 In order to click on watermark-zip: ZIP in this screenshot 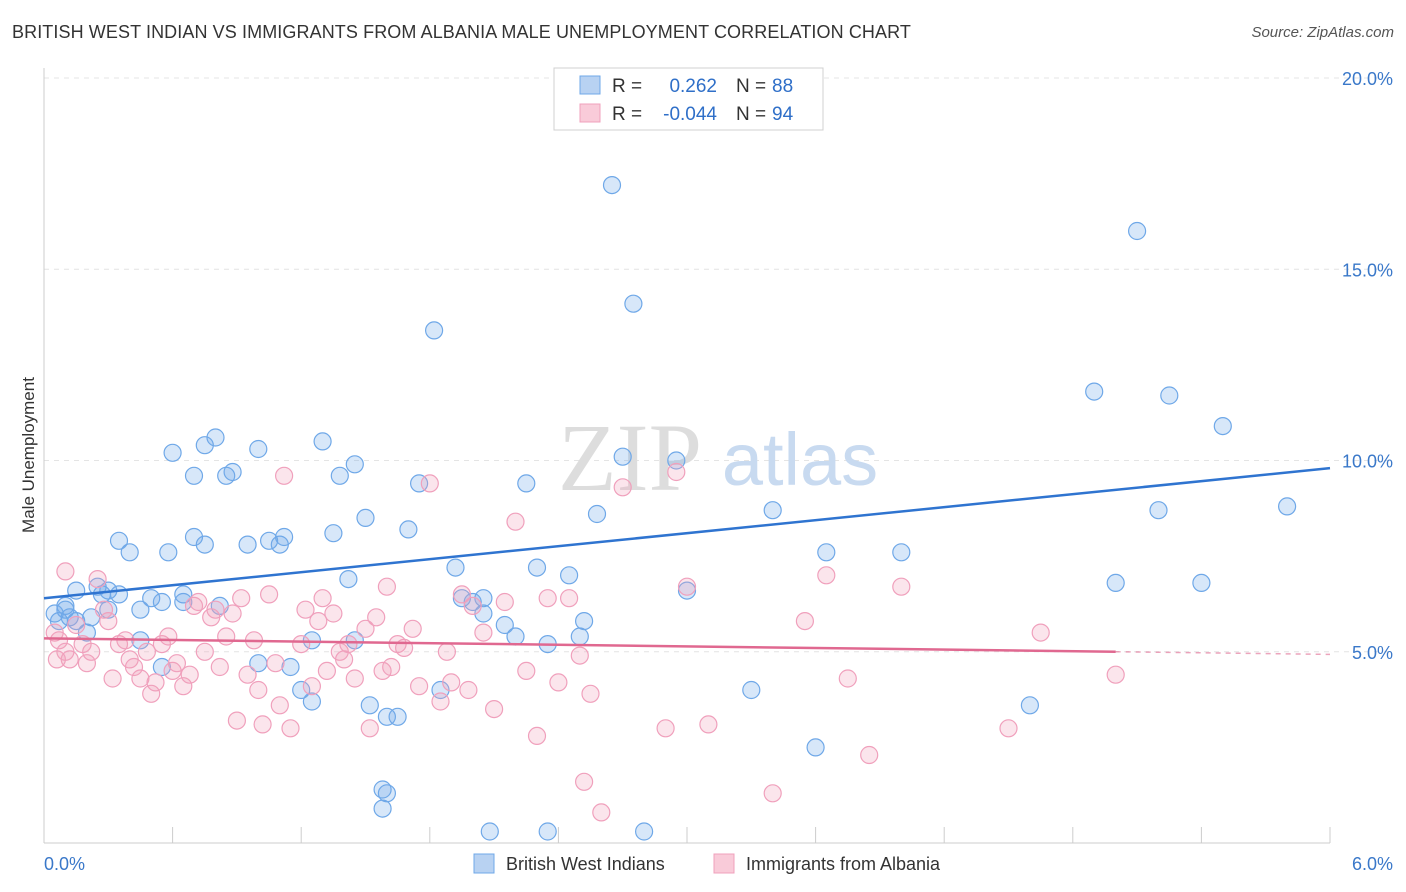, I will do `click(630, 457)`.